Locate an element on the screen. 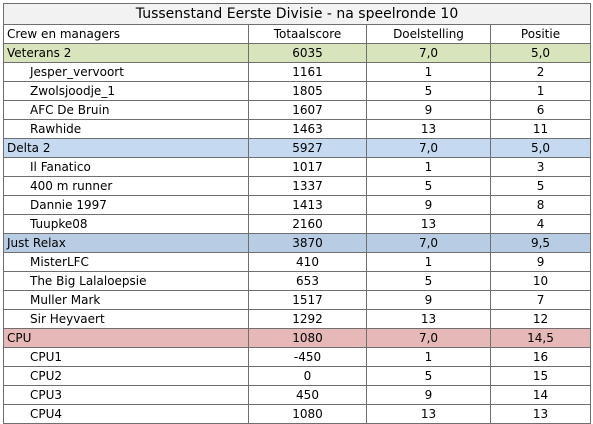 The height and width of the screenshot is (424, 593). member-position: 12 is located at coordinates (540, 319).